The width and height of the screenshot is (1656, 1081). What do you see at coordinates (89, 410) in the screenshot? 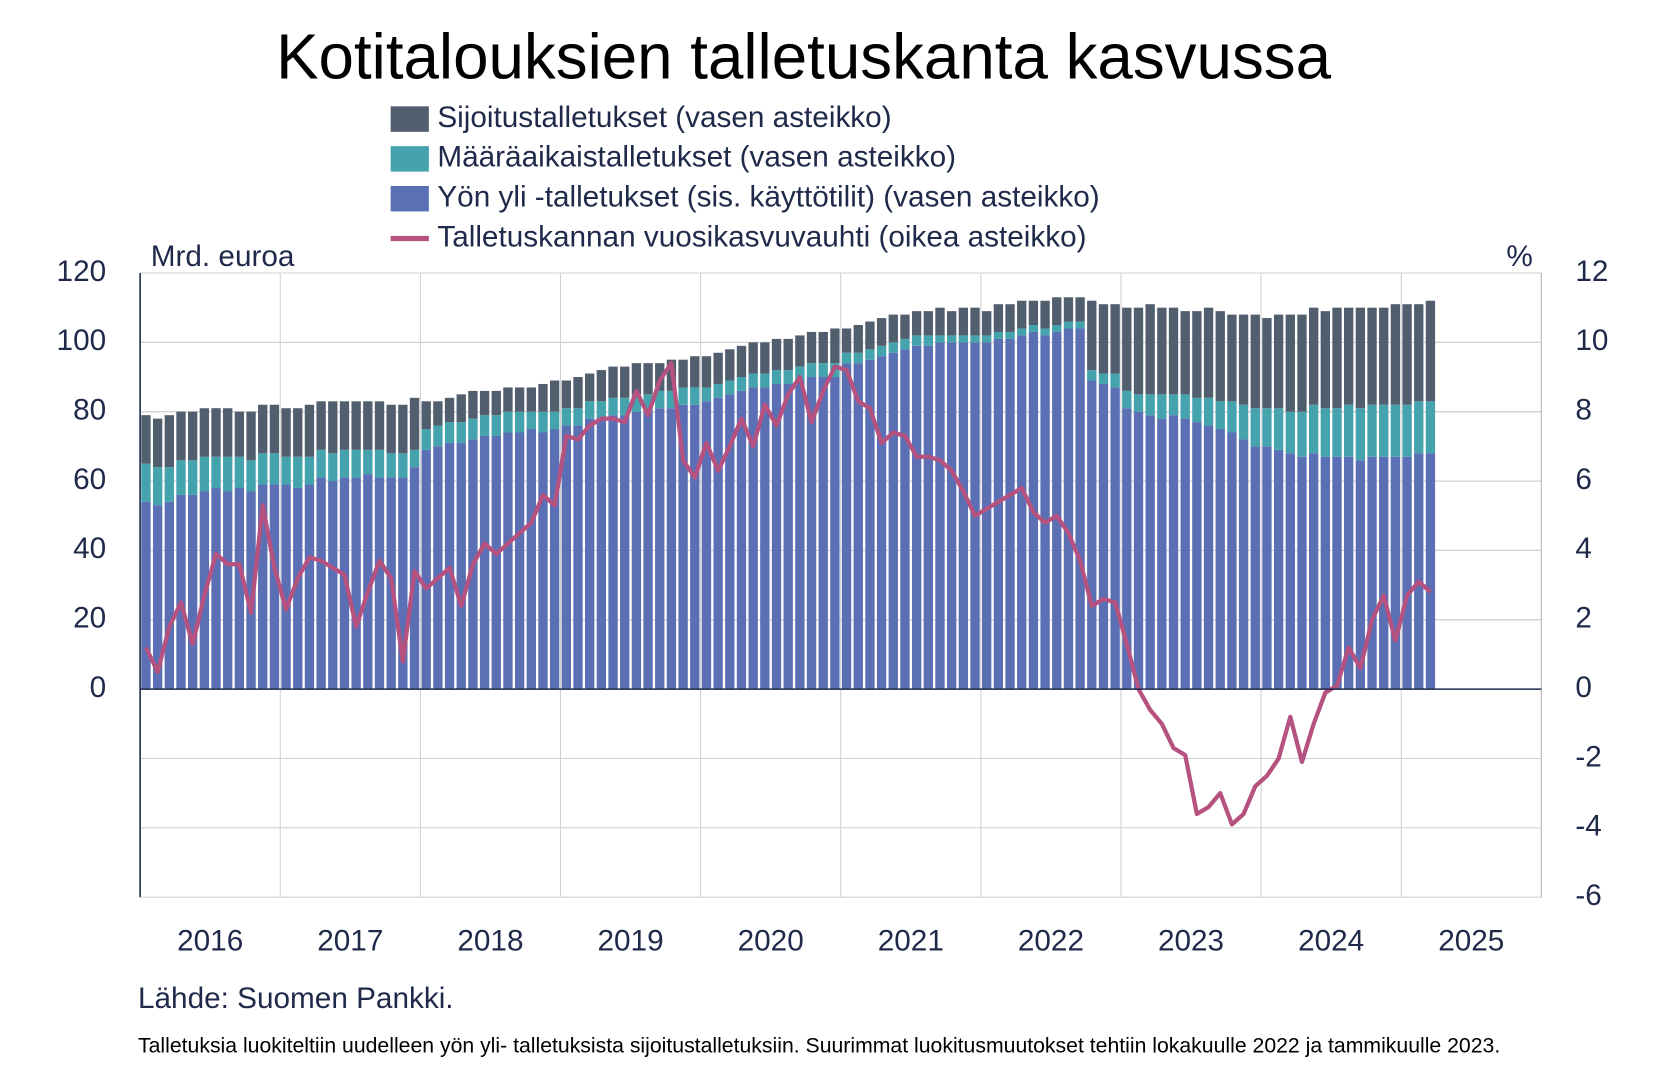
I see `y-tick-label: 80` at bounding box center [89, 410].